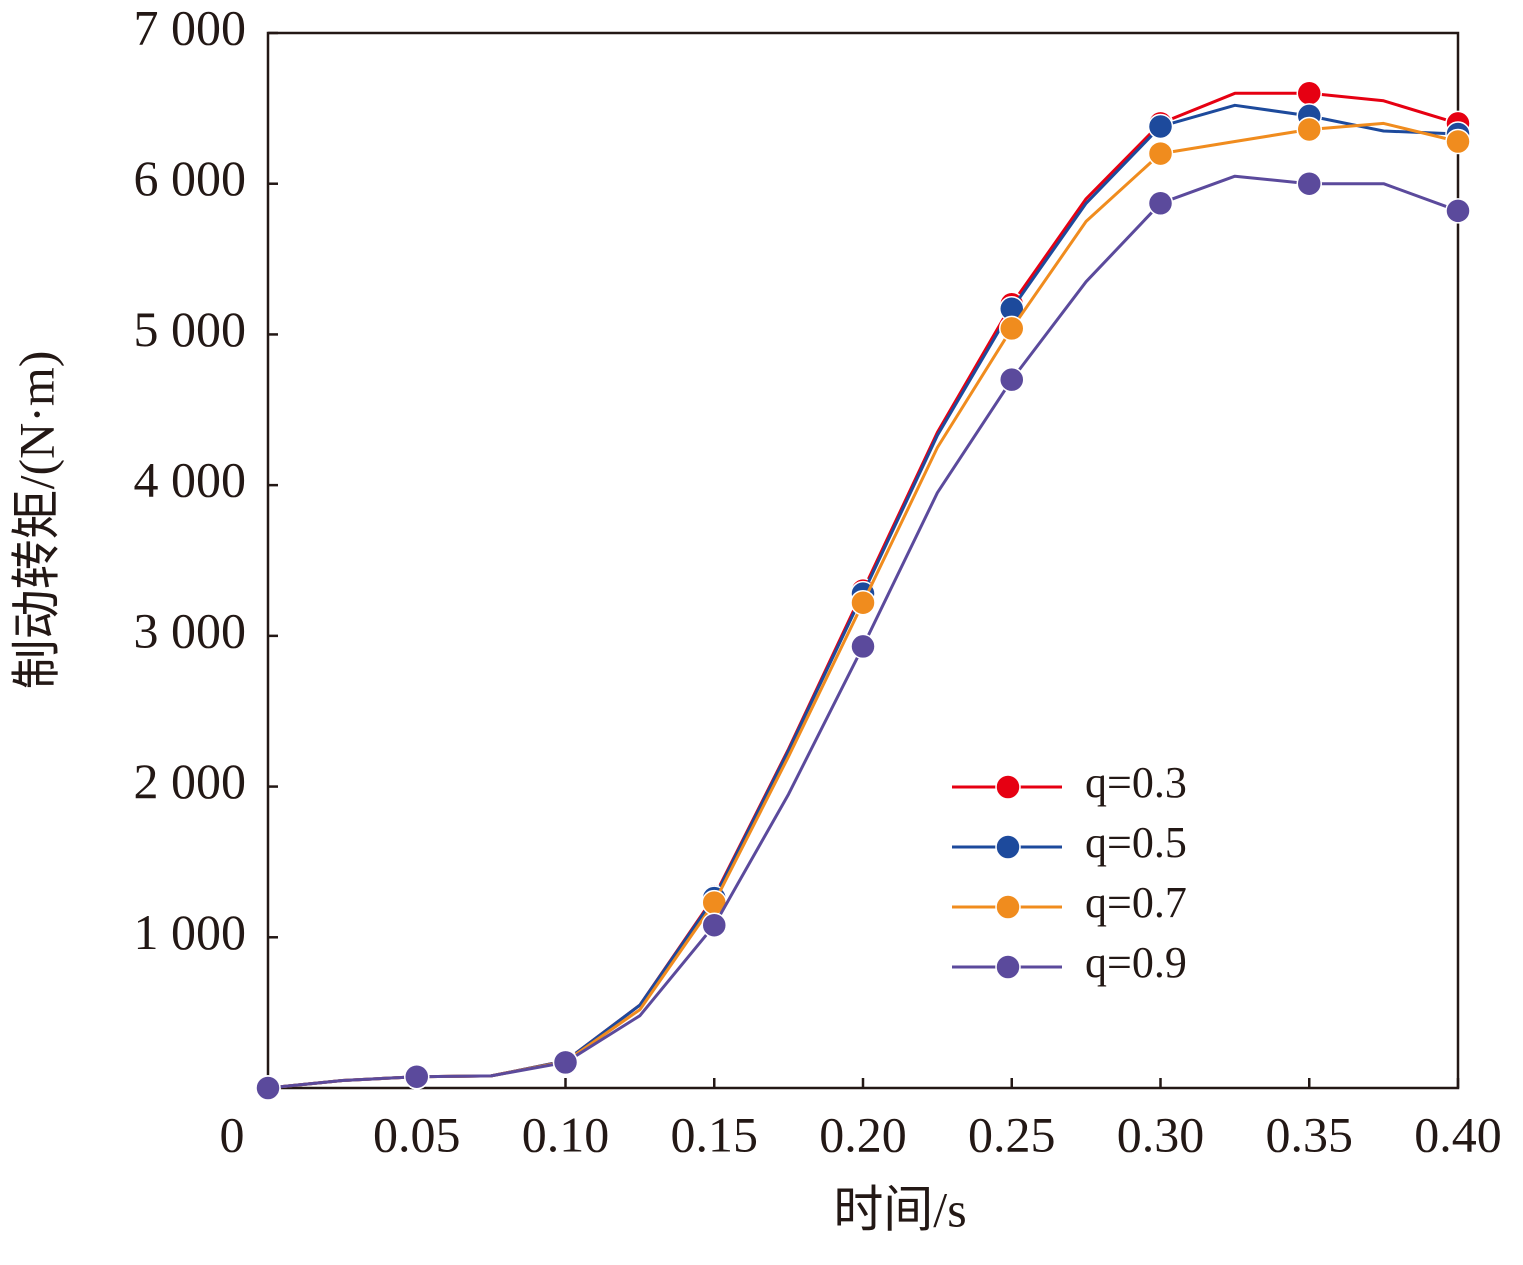  What do you see at coordinates (1136, 902) in the screenshot?
I see `legend-label: q=0.7` at bounding box center [1136, 902].